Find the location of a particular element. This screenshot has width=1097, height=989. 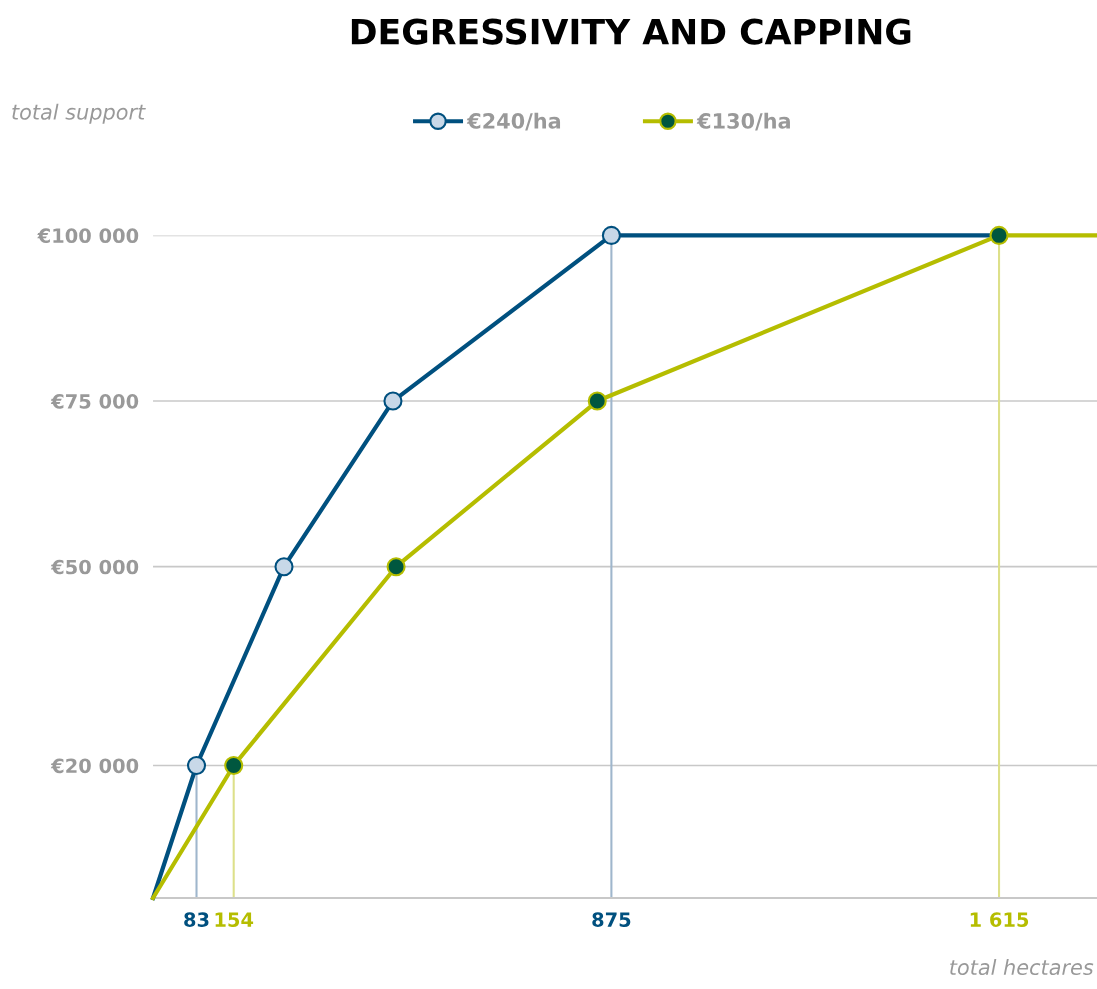

y-tick-label: €20 000 is located at coordinates (94, 766).